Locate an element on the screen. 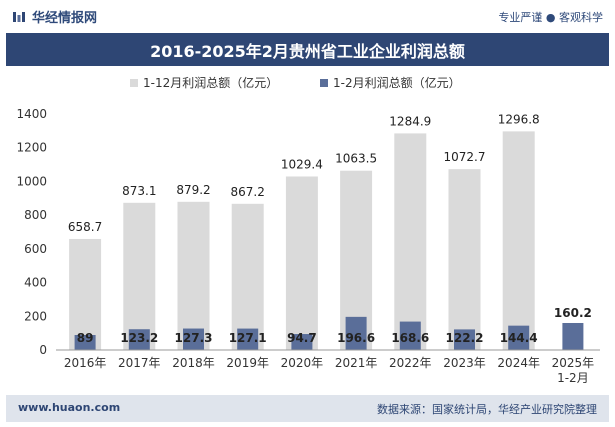 This screenshot has height=427, width=615. x-tick-label: 2016年 is located at coordinates (85, 363).